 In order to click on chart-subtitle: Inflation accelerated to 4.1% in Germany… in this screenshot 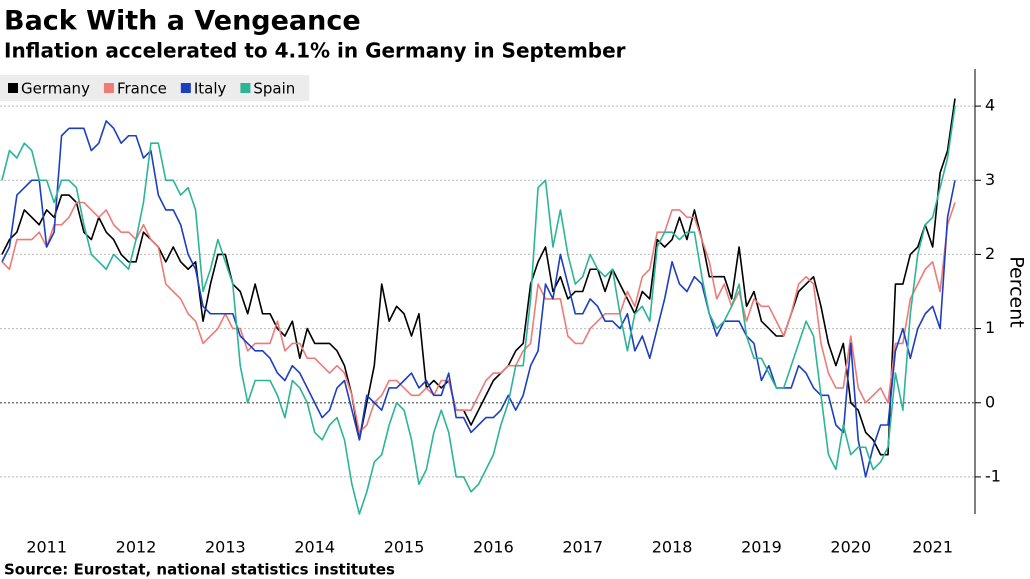, I will do `click(315, 51)`.